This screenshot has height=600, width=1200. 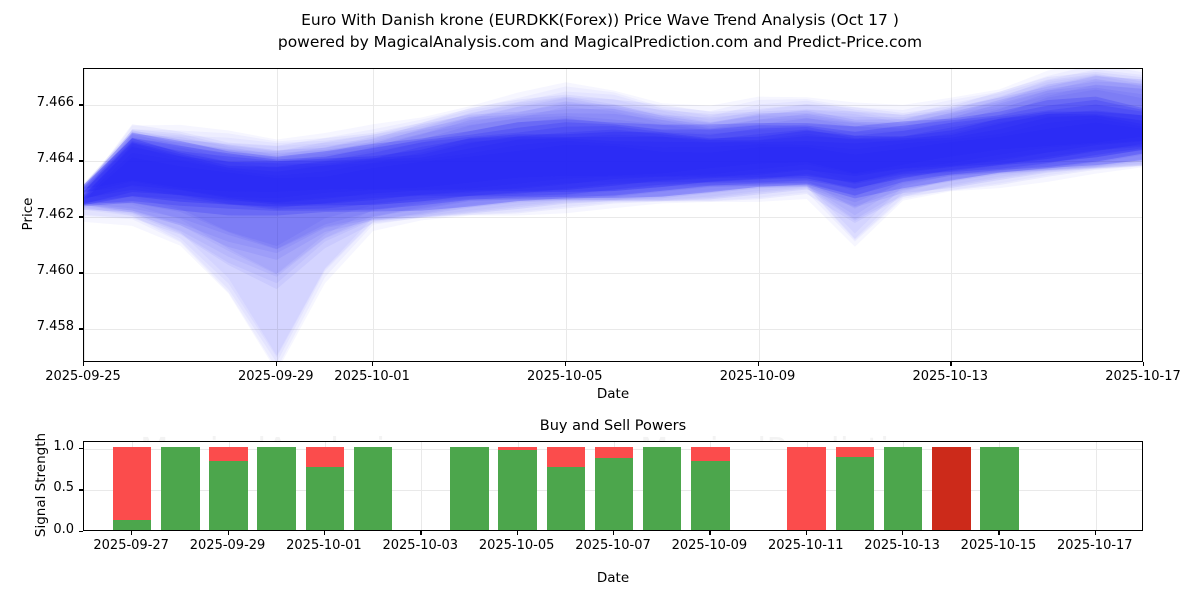 What do you see at coordinates (55, 215) in the screenshot?
I see `y-tick-label: 7.462` at bounding box center [55, 215].